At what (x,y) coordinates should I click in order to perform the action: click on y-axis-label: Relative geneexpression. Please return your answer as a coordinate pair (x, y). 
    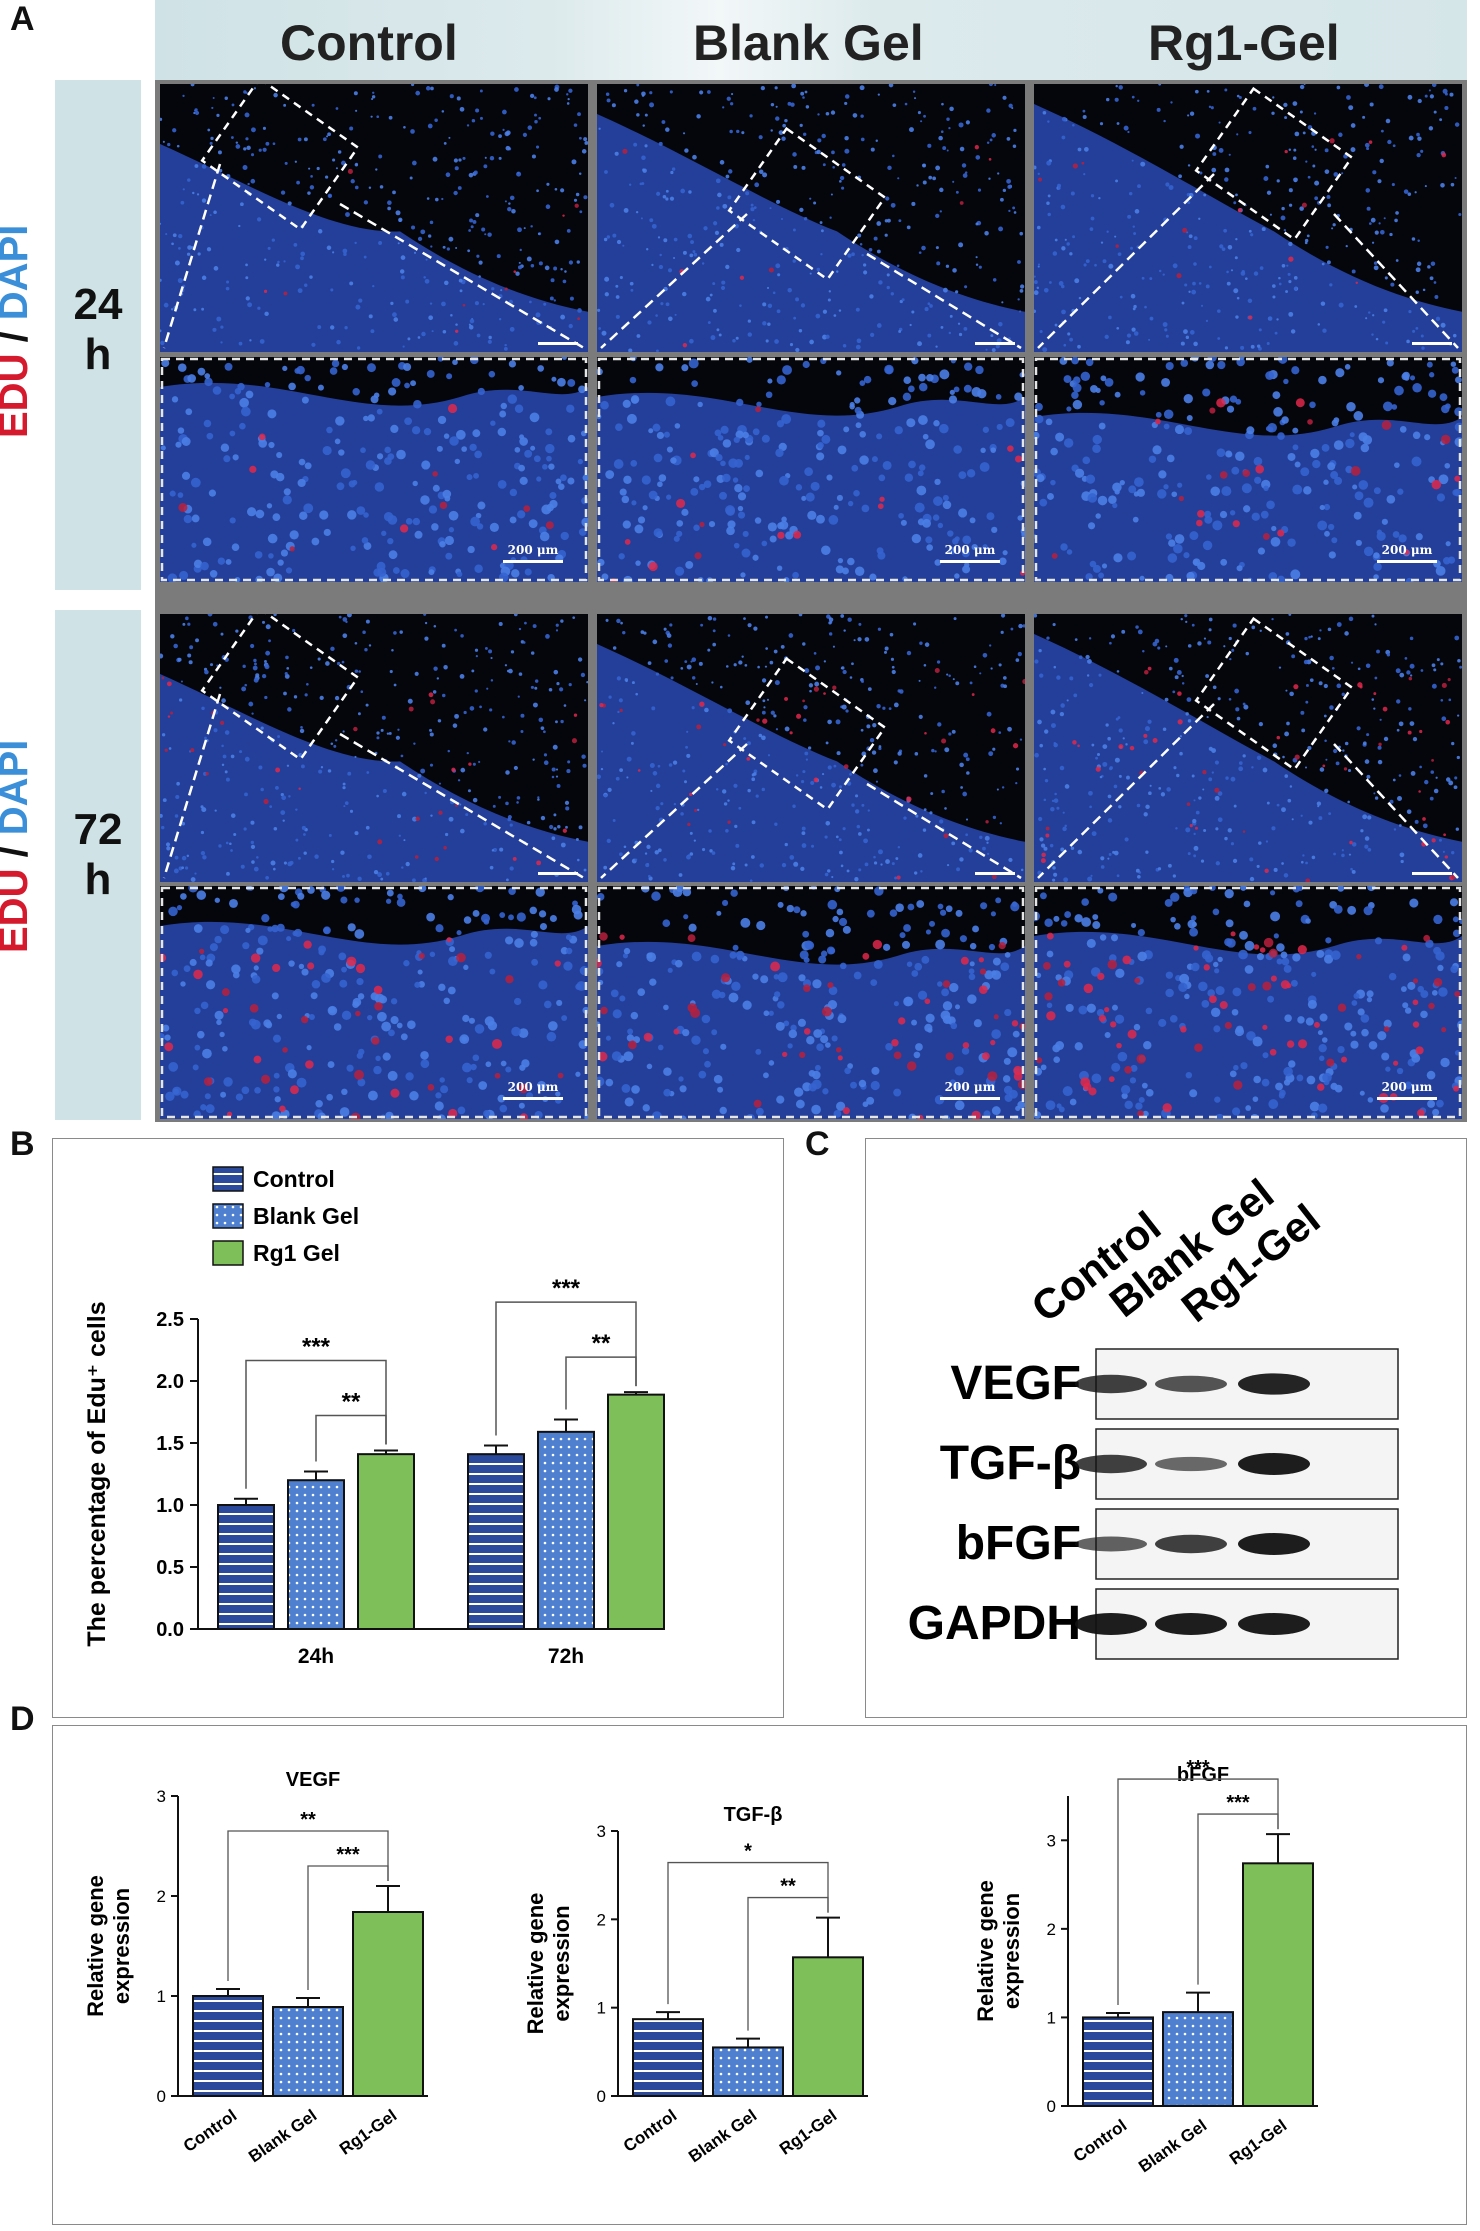
    Looking at the image, I should click on (998, 1951).